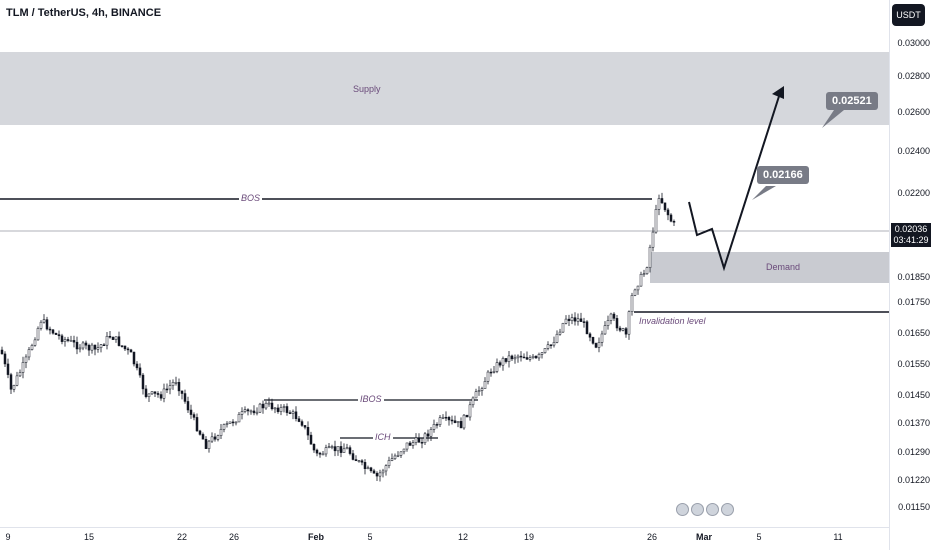 This screenshot has height=551, width=932. Describe the element at coordinates (444, 88) in the screenshot. I see `supply-zone` at that location.